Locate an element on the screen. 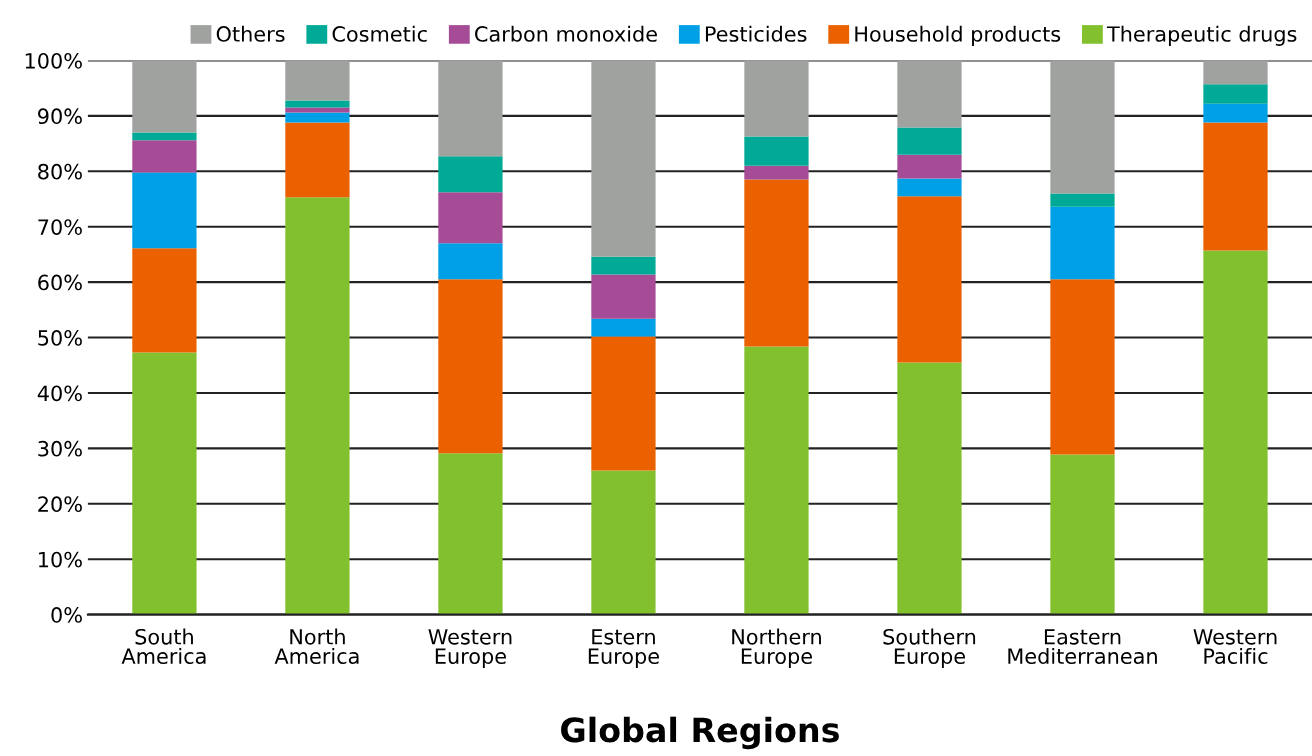 This screenshot has width=1312, height=756. y-tick-label: 40% is located at coordinates (59, 393).